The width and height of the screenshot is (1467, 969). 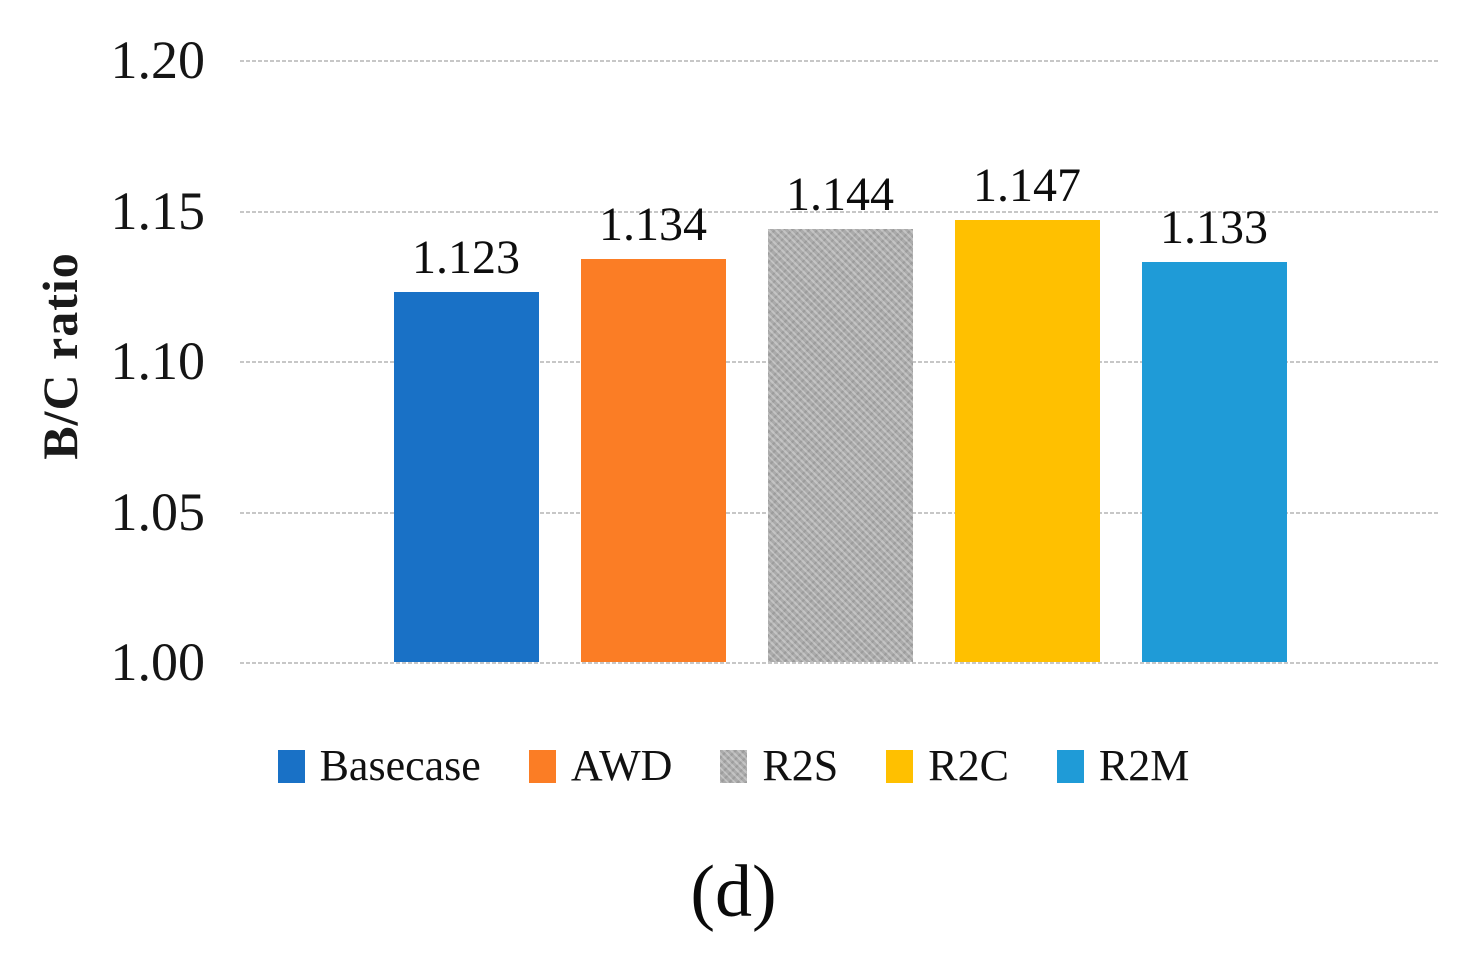 I want to click on bar-slot-awd: 1.134, so click(x=653, y=431).